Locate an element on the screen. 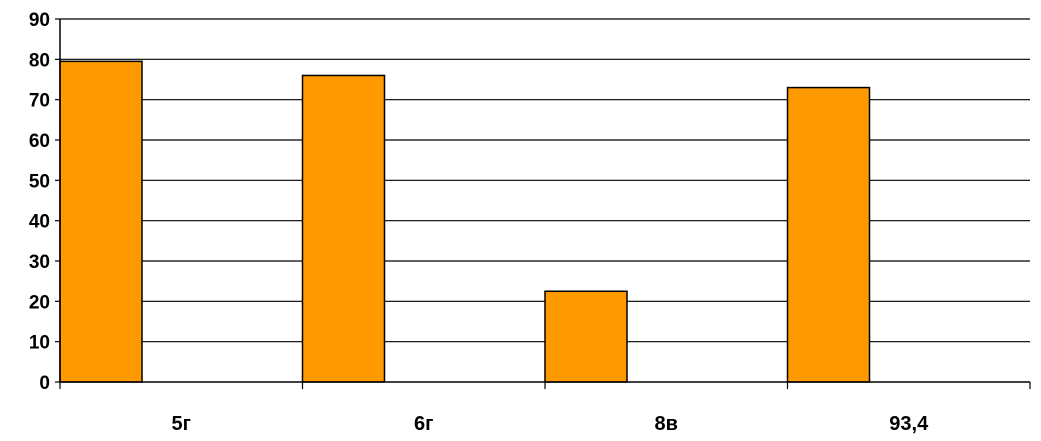 The image size is (1041, 441). x-tick-label: 5г is located at coordinates (181, 424).